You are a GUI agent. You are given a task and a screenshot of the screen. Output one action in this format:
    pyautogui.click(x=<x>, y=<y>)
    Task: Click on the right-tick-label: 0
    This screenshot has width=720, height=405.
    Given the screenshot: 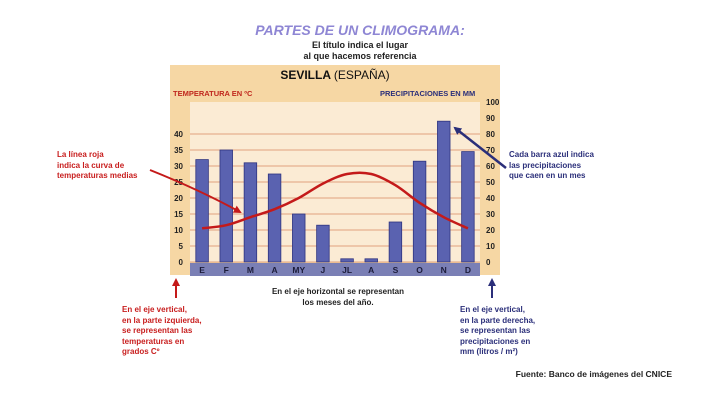 What is the action you would take?
    pyautogui.click(x=488, y=262)
    